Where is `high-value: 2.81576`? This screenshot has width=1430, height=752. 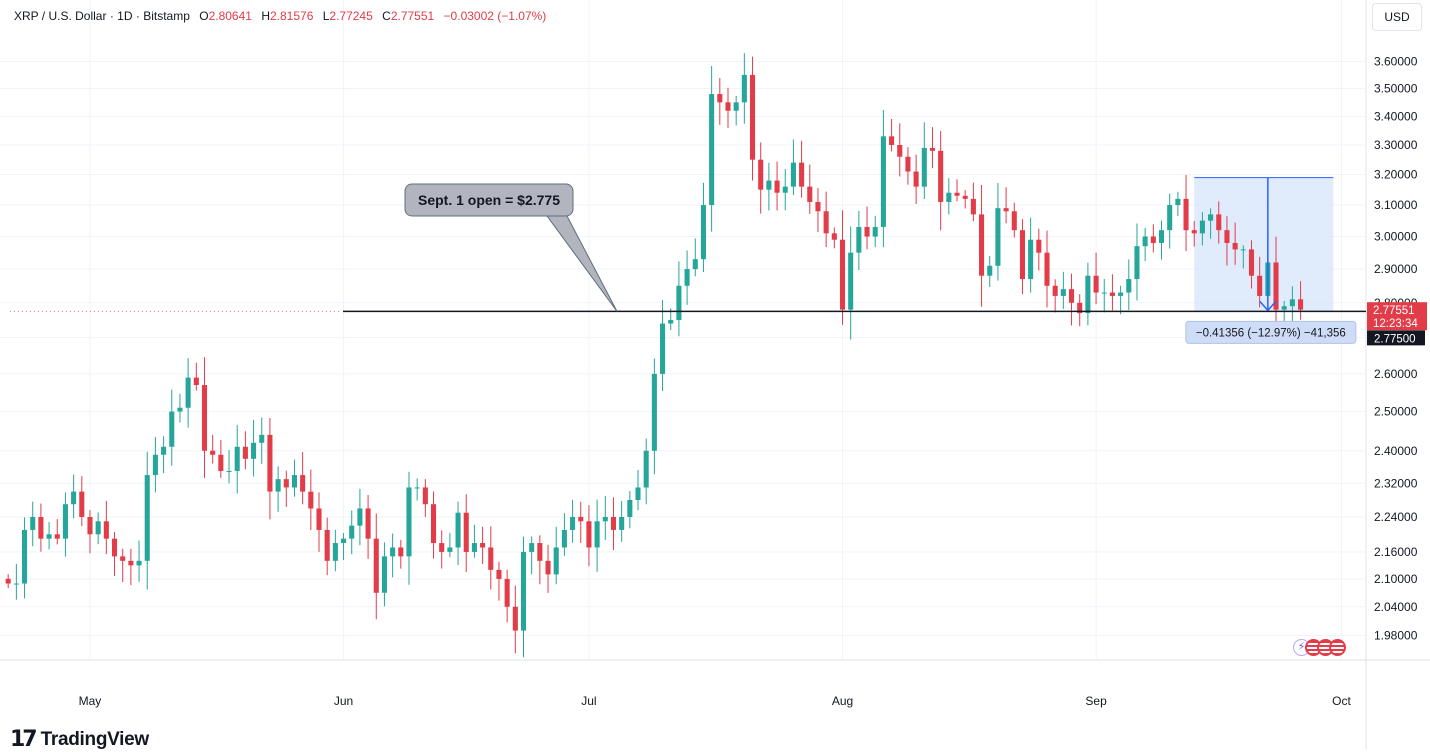
high-value: 2.81576 is located at coordinates (291, 16).